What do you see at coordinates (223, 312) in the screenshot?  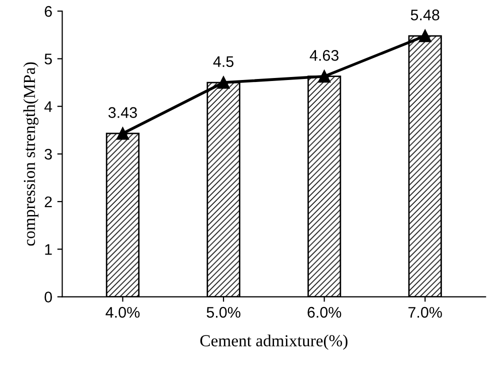 I see `x-tick-label: 5.0%` at bounding box center [223, 312].